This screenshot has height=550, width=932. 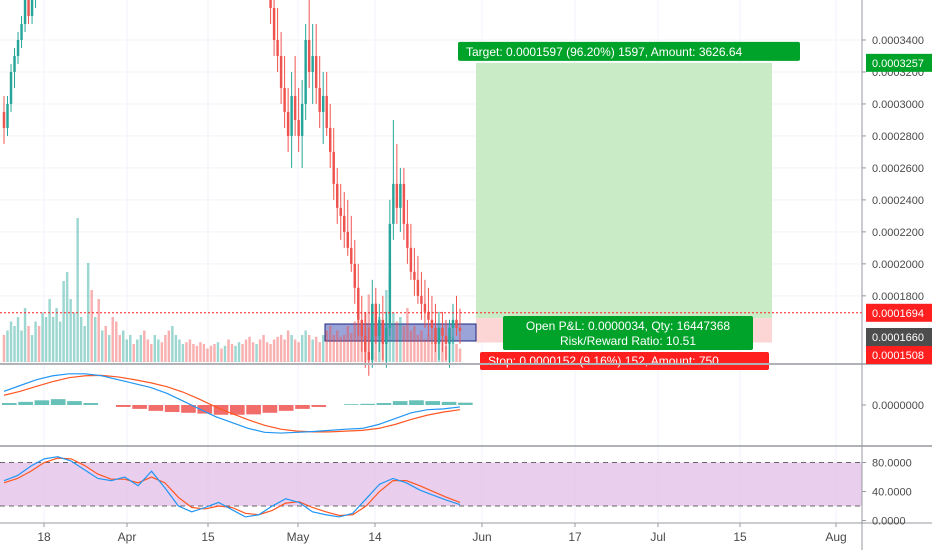 I want to click on macd-axis: 0.0000000, so click(x=893, y=406).